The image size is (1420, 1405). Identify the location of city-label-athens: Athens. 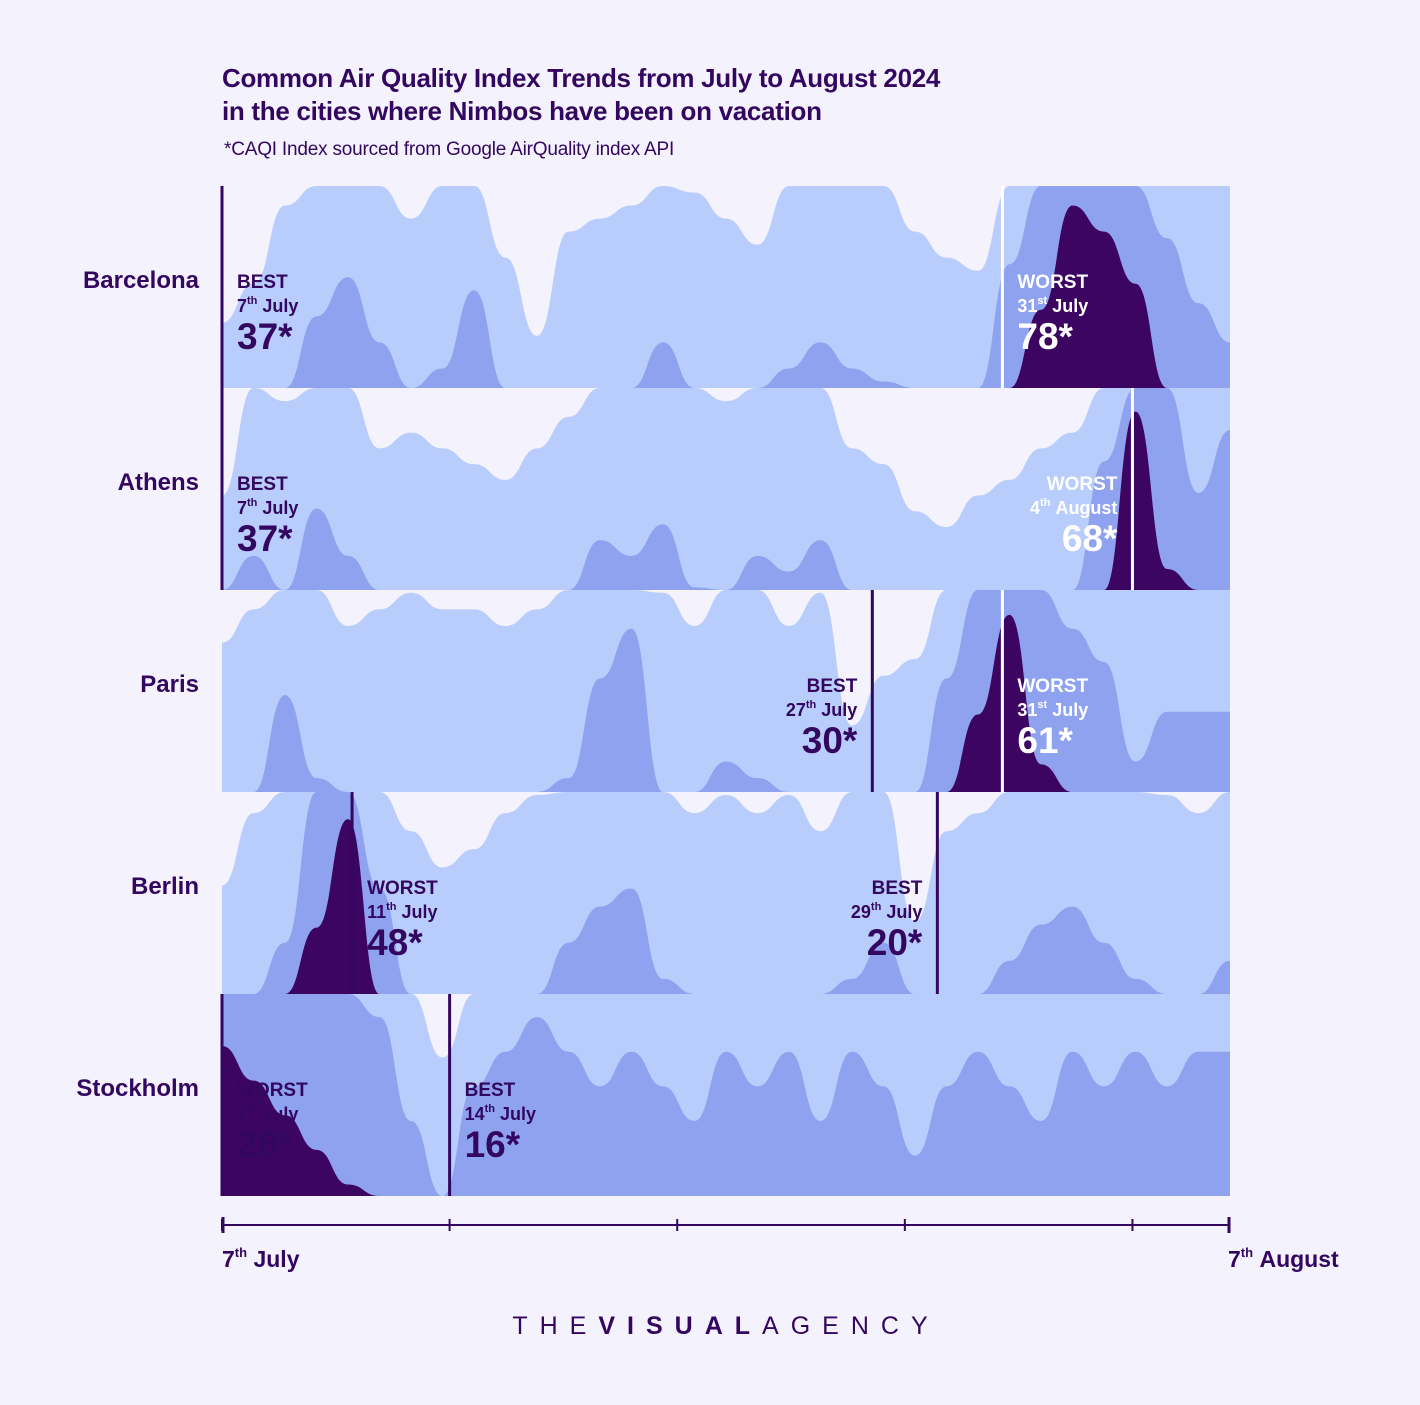
(158, 482).